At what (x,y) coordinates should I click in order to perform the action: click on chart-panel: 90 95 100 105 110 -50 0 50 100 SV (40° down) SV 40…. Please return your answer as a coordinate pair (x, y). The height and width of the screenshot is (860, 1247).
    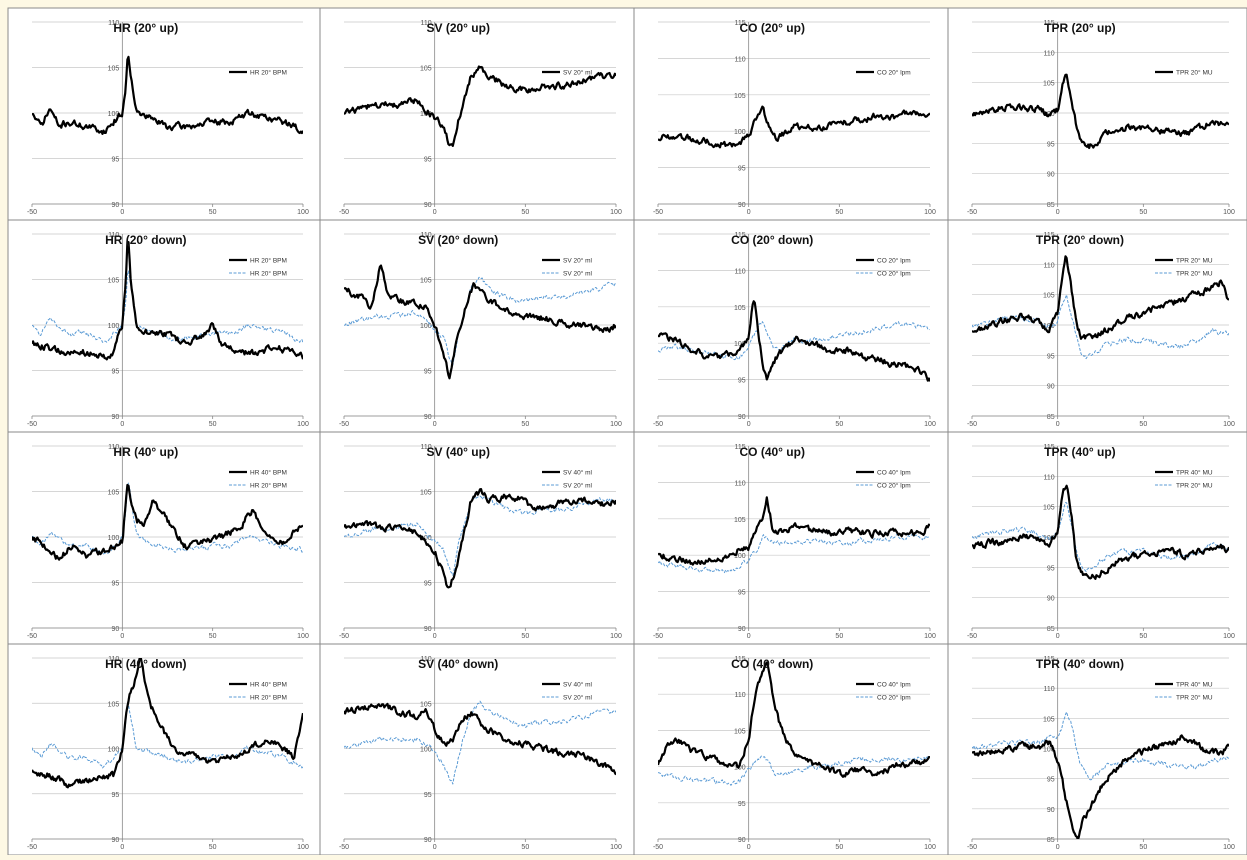
    Looking at the image, I should click on (477, 749).